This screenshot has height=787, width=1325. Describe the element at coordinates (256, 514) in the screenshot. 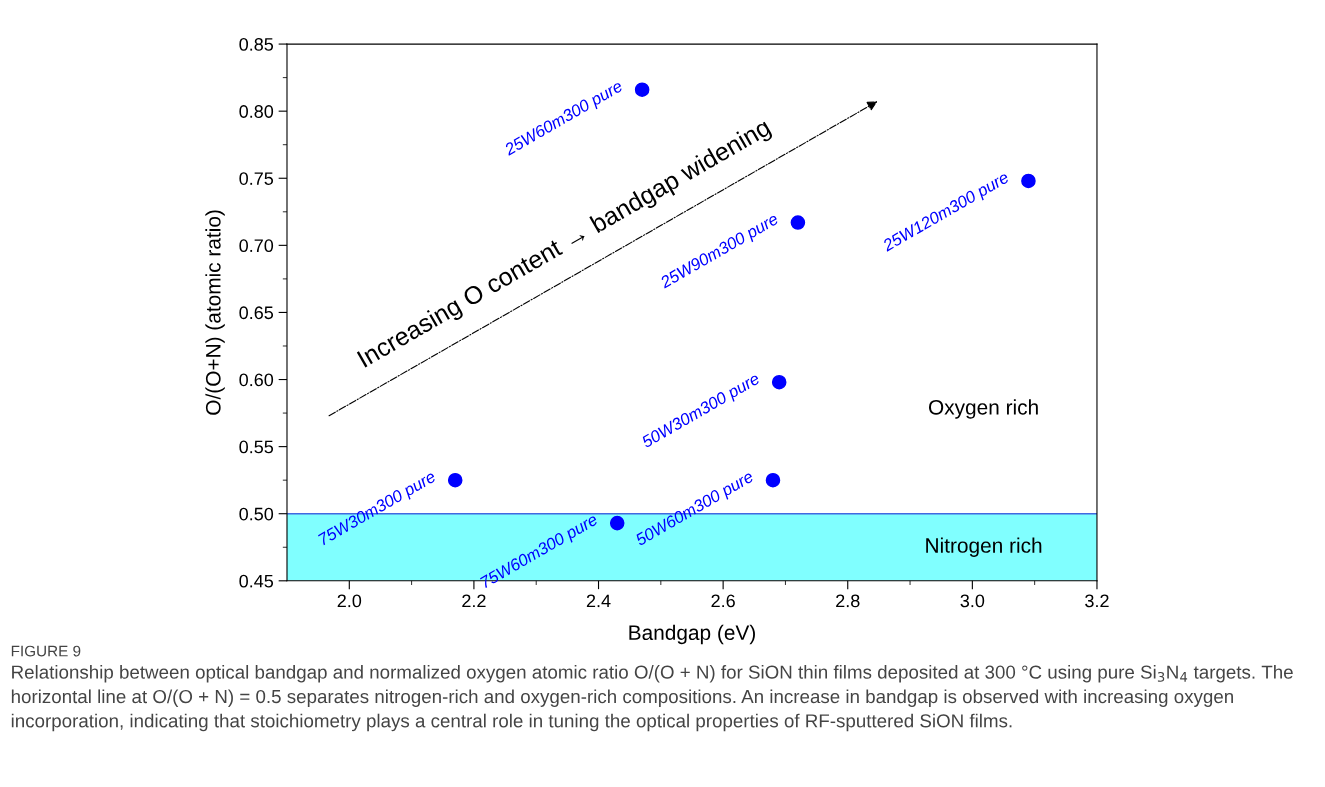

I see `y-tick-label: 0.50` at that location.